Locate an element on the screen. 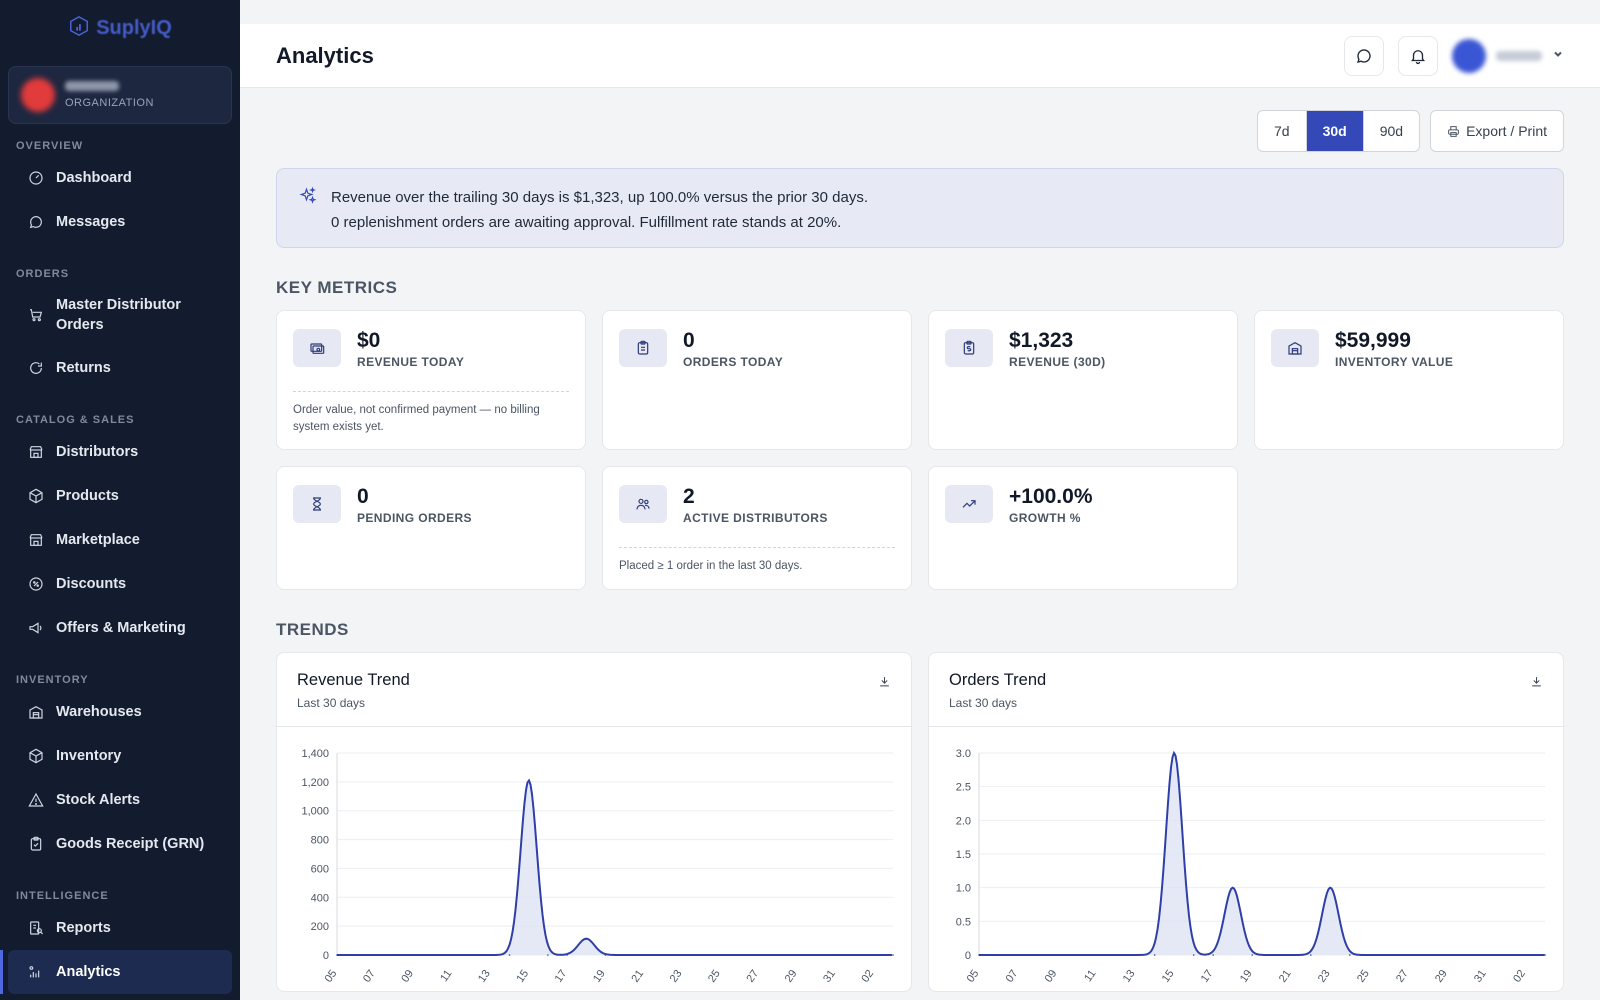 Image resolution: width=1600 pixels, height=1000 pixels. sidebar-item-label: Dashboard is located at coordinates (94, 178).